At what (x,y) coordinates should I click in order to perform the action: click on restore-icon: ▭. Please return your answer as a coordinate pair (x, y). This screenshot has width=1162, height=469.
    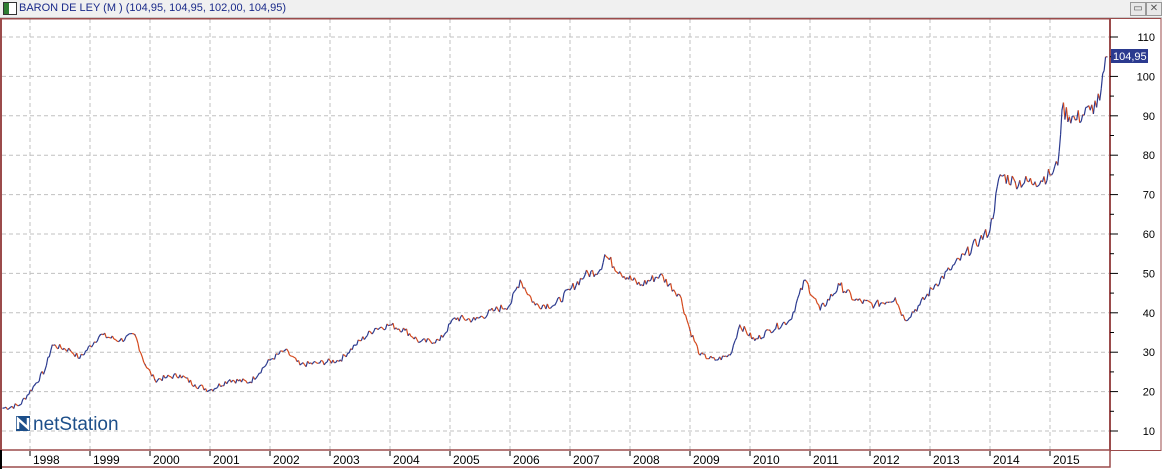
    Looking at the image, I should click on (1138, 9).